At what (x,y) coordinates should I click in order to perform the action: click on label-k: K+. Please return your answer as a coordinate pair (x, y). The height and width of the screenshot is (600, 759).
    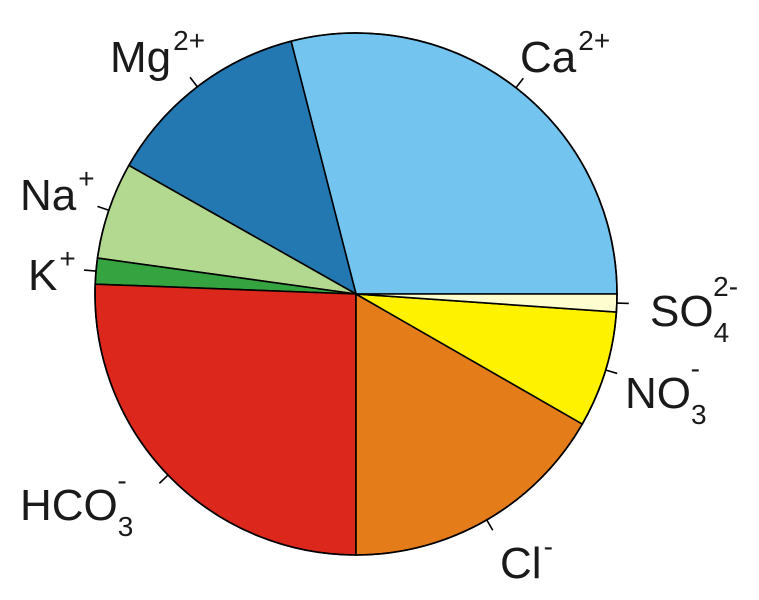
    Looking at the image, I should click on (52, 271).